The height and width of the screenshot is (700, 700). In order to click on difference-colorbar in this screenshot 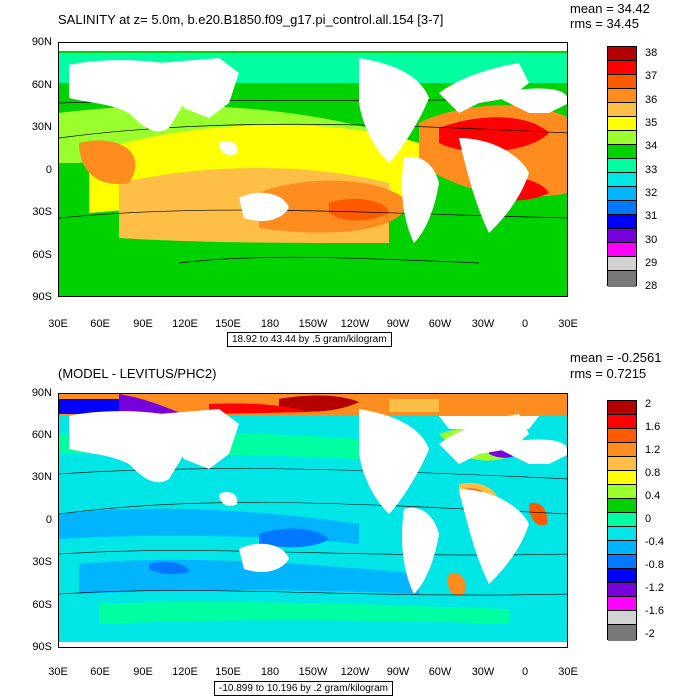, I will do `click(622, 520)`.